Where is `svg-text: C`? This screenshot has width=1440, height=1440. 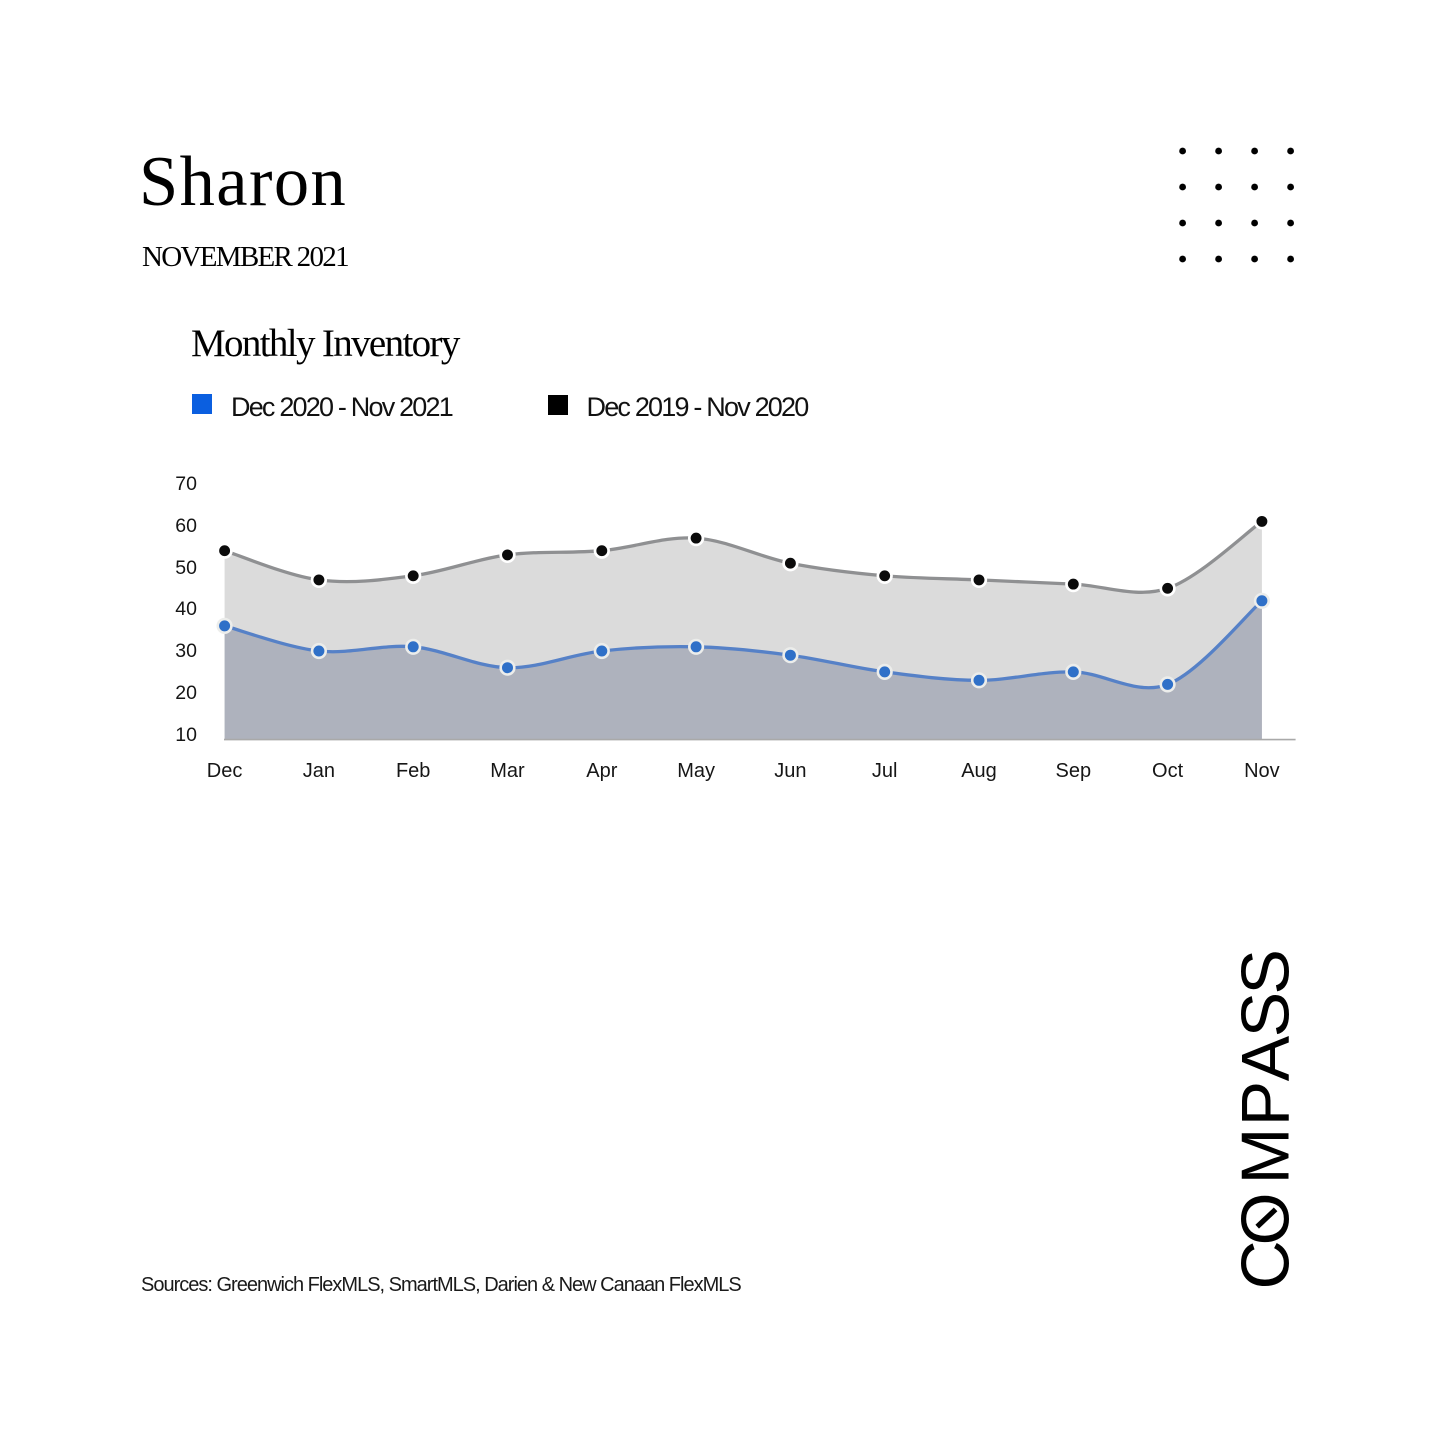
svg-text: C is located at coordinates (1266, 1264).